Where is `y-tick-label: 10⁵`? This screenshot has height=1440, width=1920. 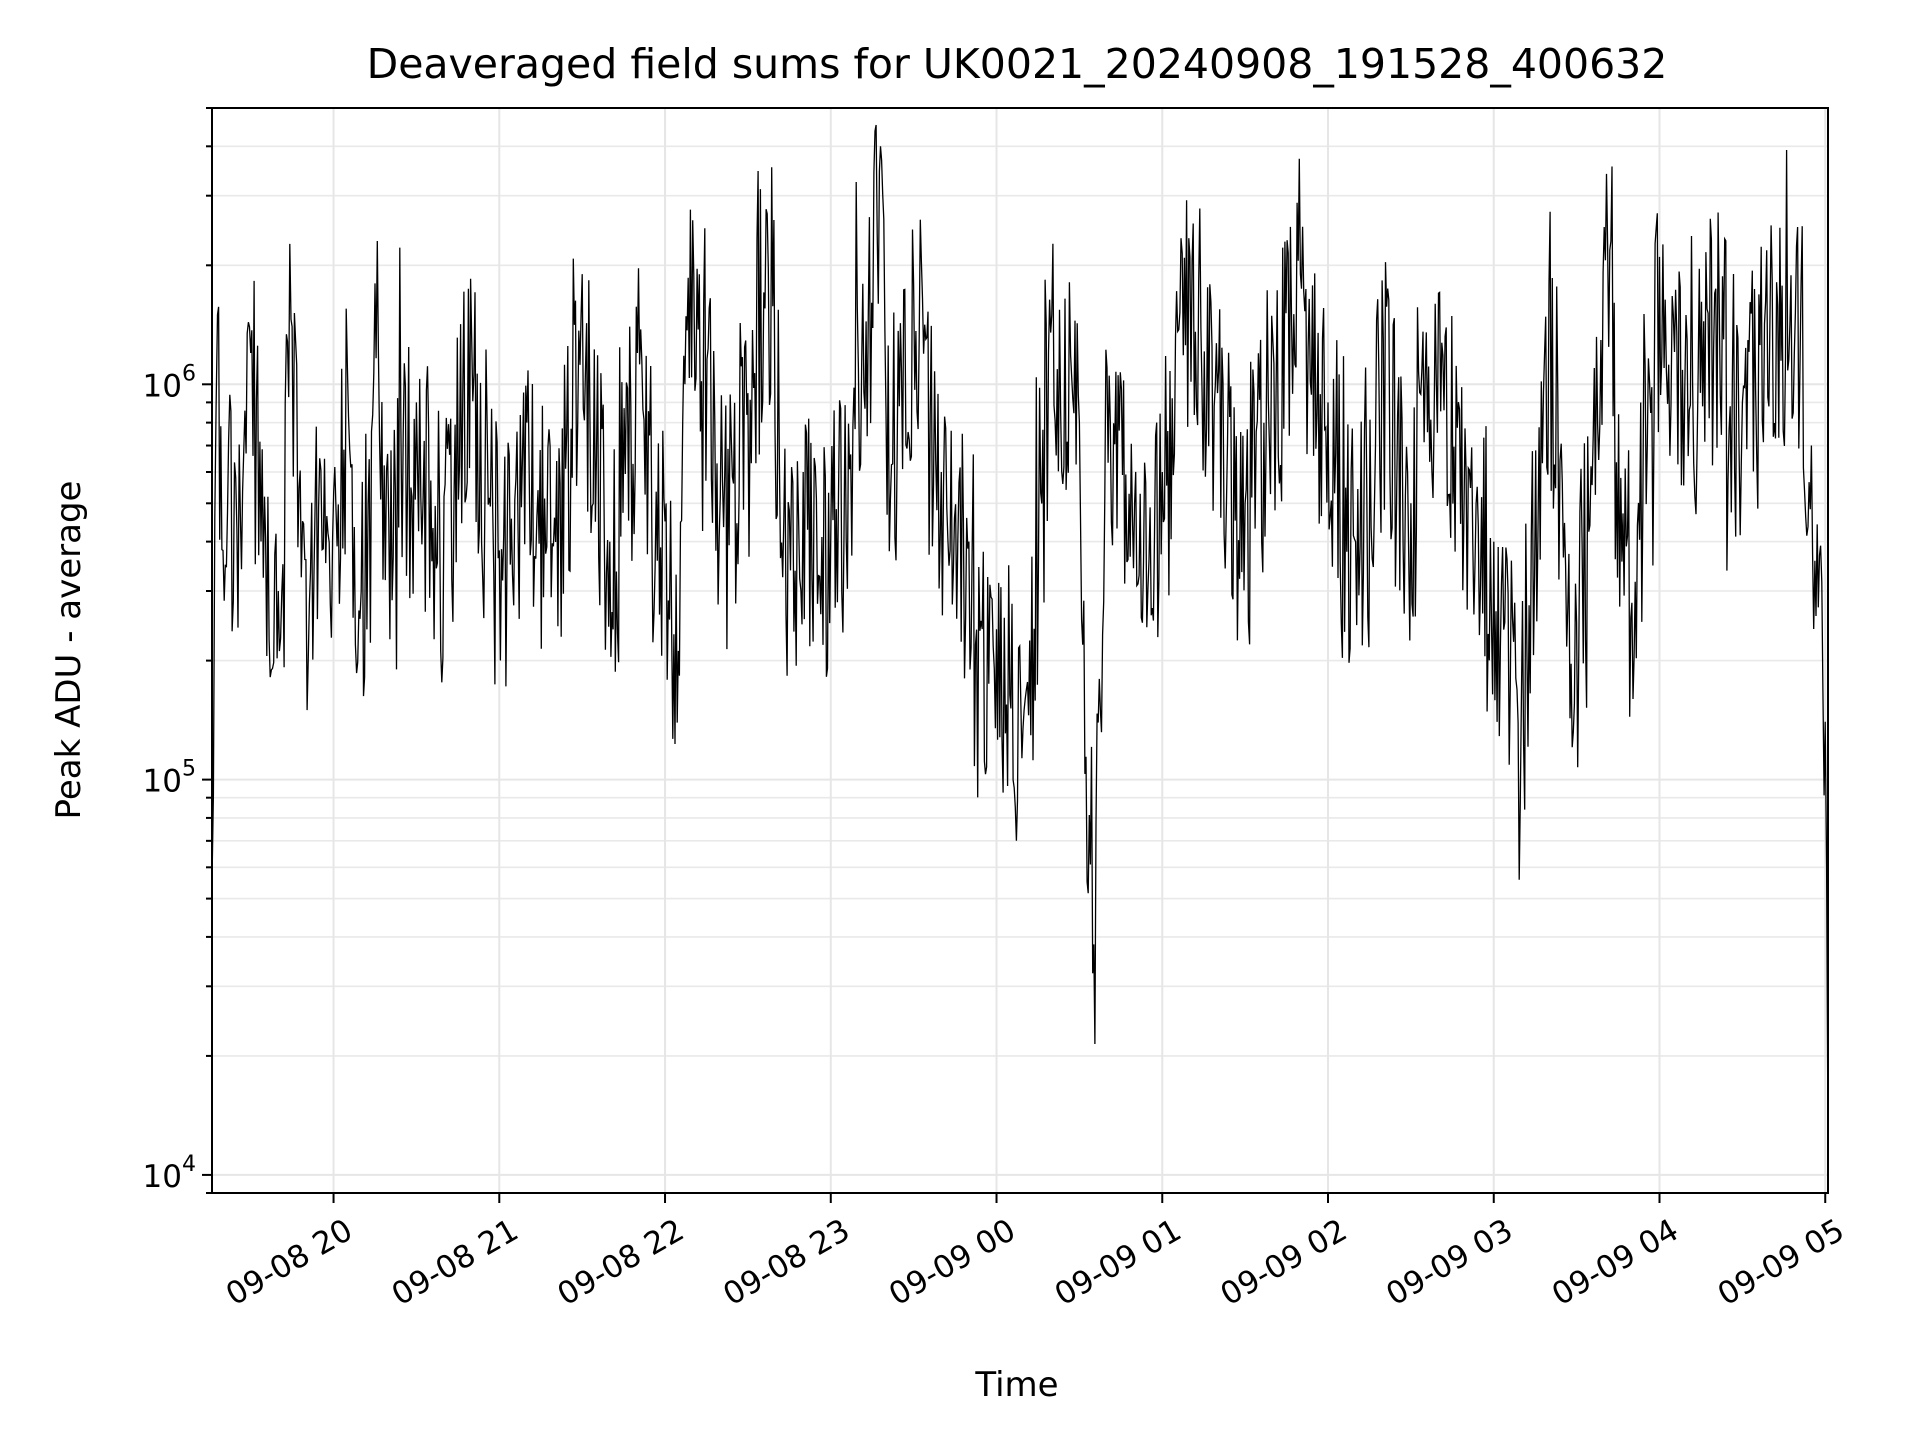
y-tick-label: 10⁵ is located at coordinates (169, 778).